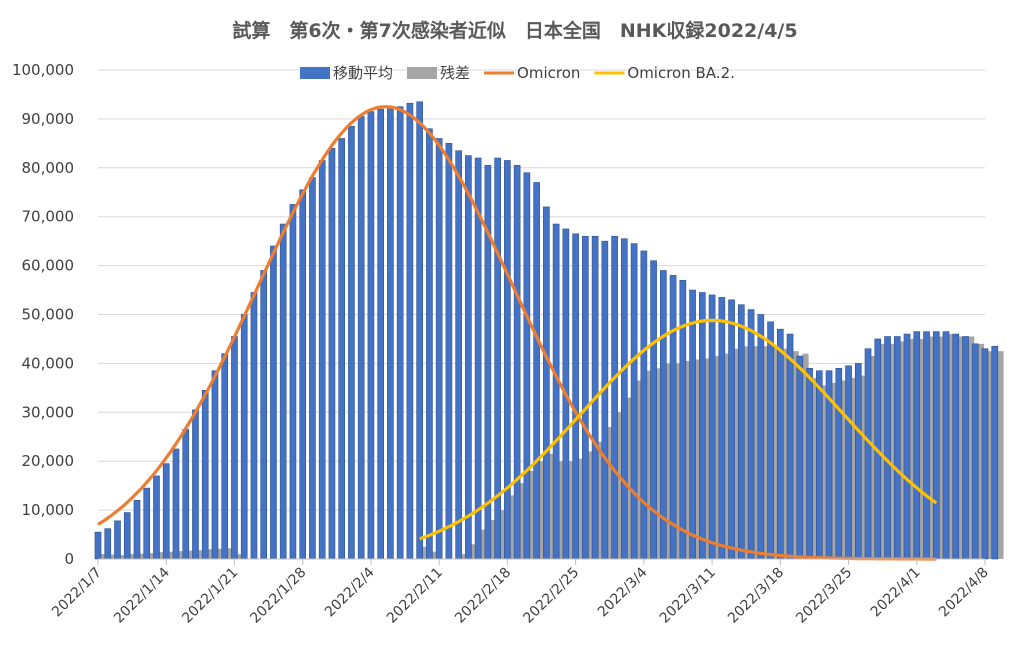 The height and width of the screenshot is (648, 1023). Describe the element at coordinates (422, 73) in the screenshot. I see `legend-swatch` at that location.